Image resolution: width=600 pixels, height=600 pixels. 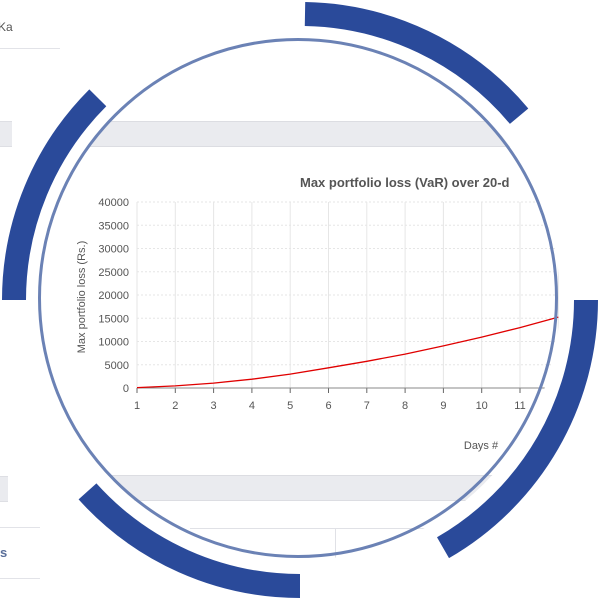 I want to click on bg-strip-left-bottom, so click(x=4, y=489).